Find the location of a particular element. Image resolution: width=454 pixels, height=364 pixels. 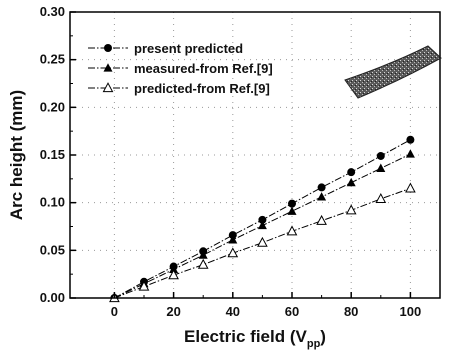

legend-item-3: predicted-from Ref.[9] is located at coordinates (179, 88).